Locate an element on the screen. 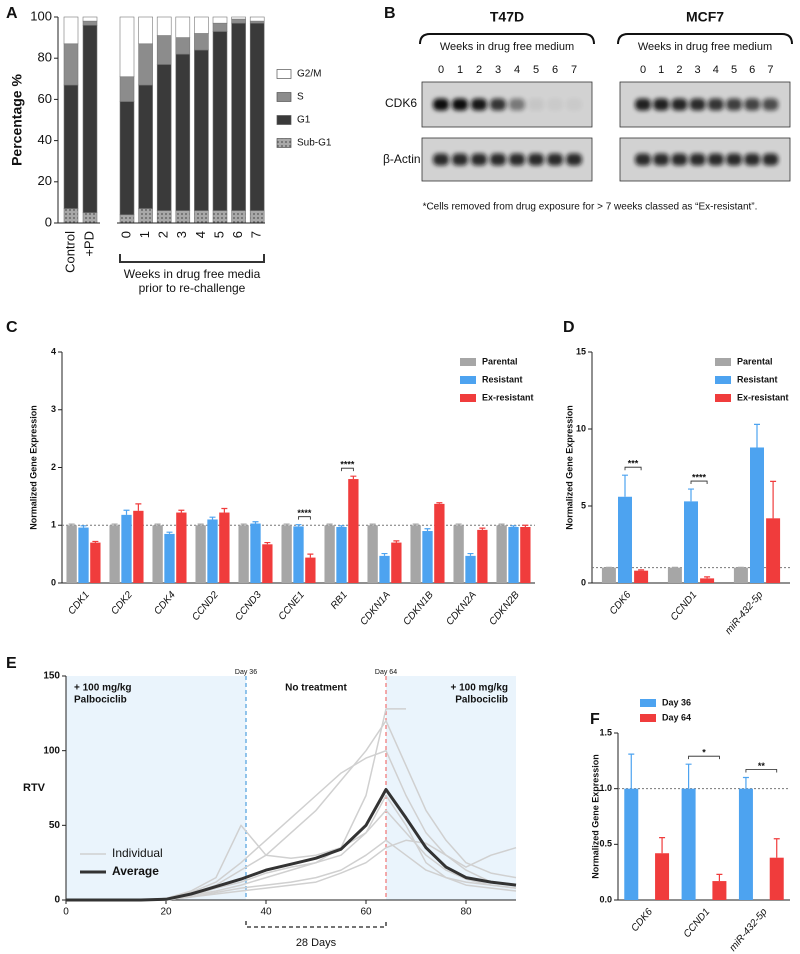 The height and width of the screenshot is (954, 800). lane-label: 4 is located at coordinates (517, 70).